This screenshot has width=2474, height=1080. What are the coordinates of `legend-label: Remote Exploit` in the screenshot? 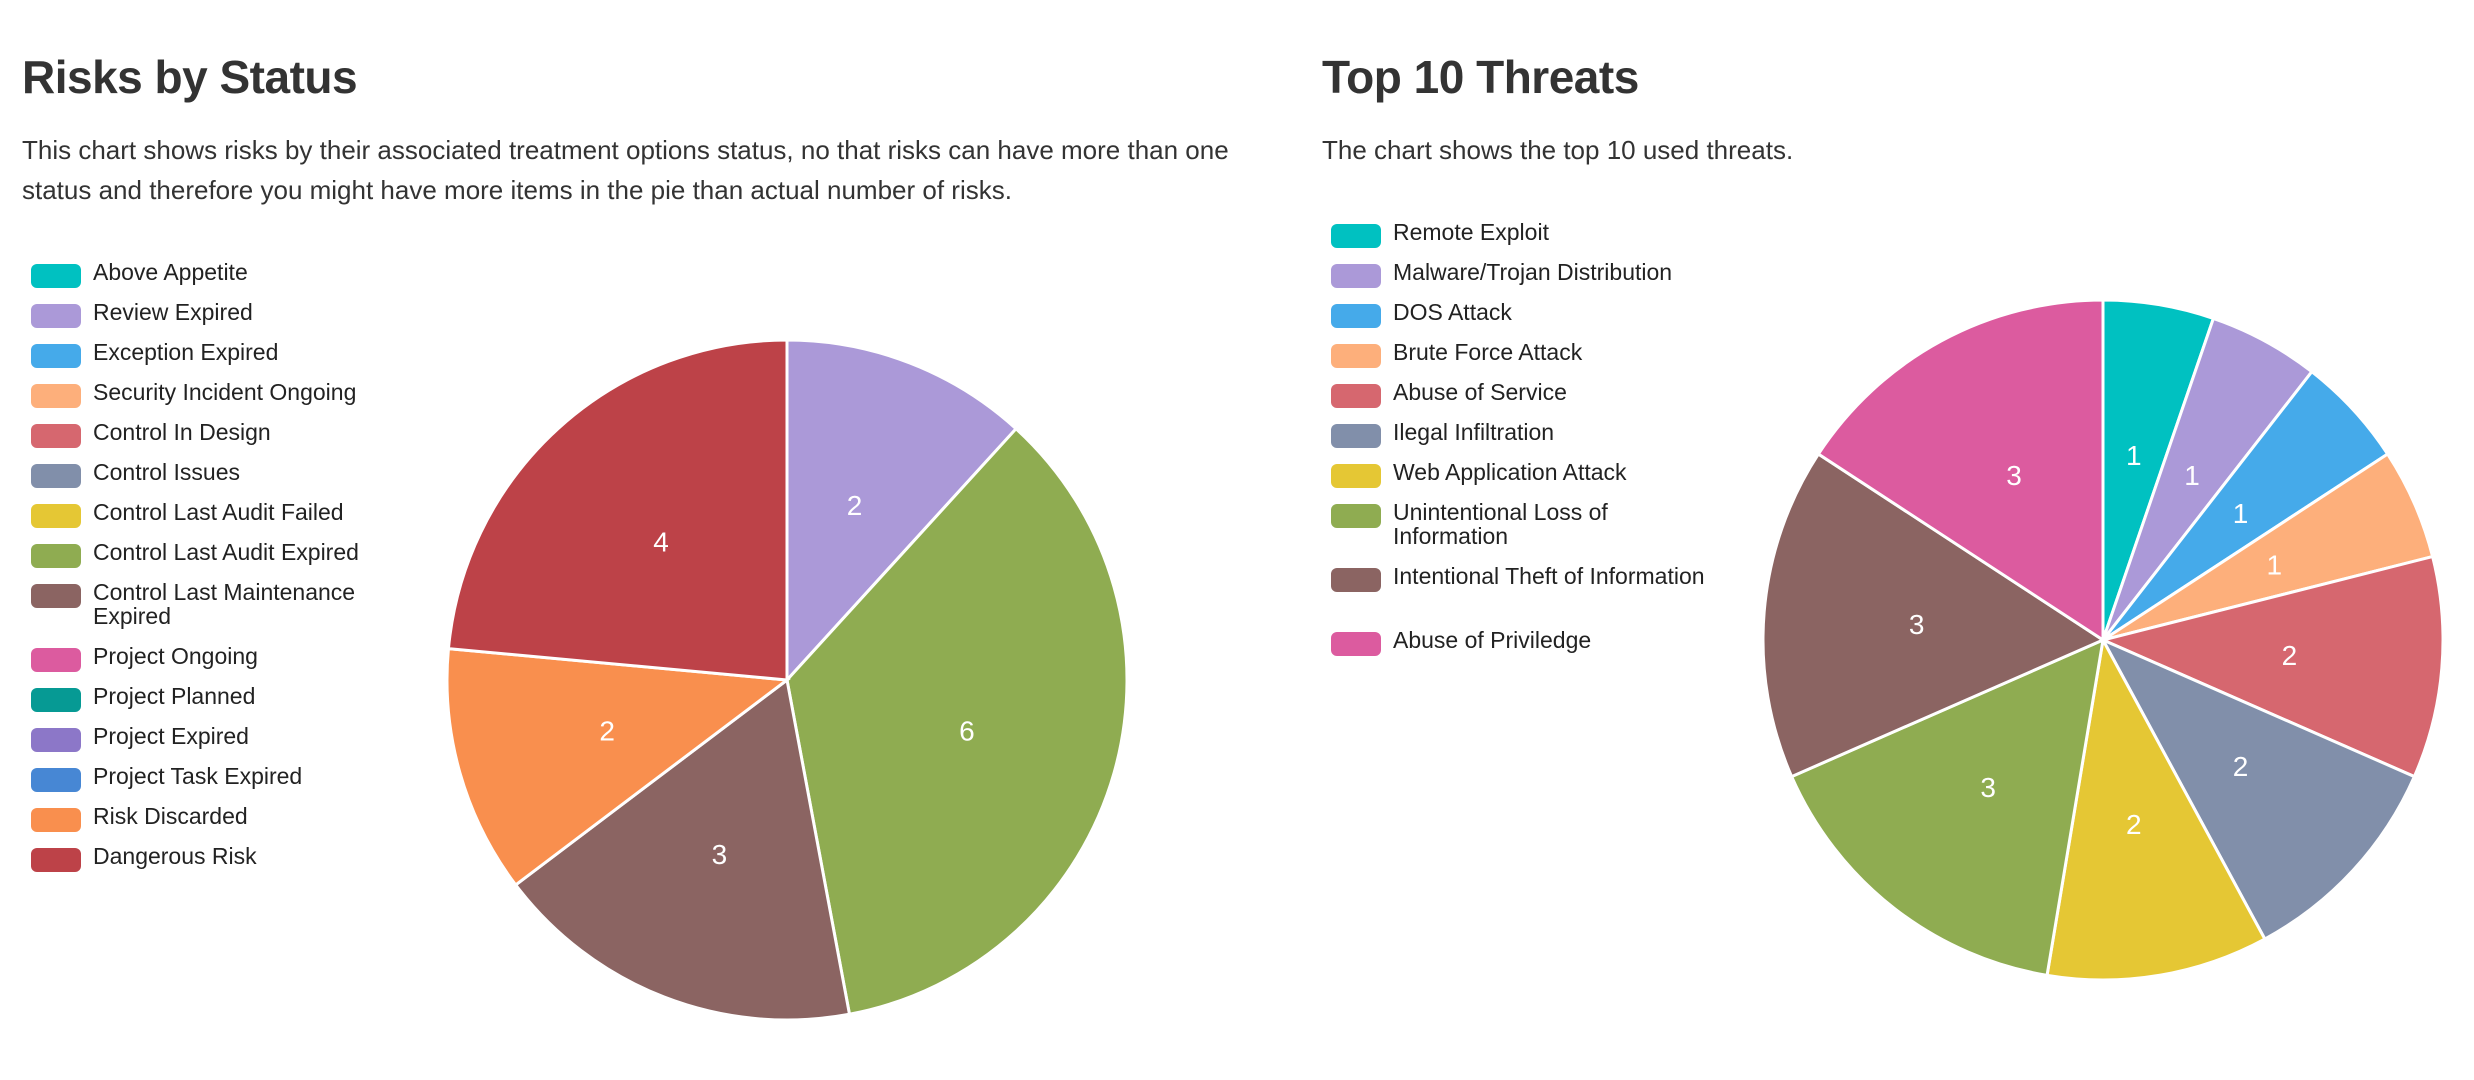 It's located at (1471, 232).